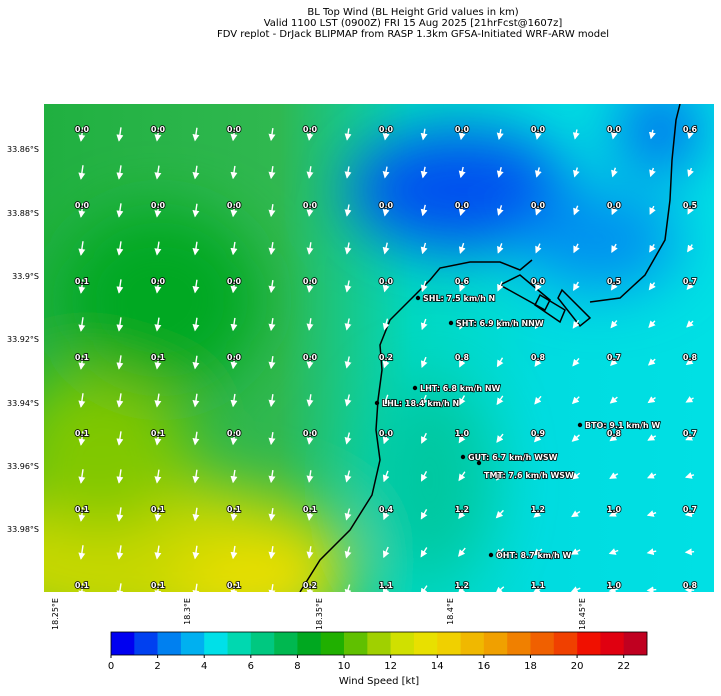 The height and width of the screenshot is (696, 721). What do you see at coordinates (111, 666) in the screenshot?
I see `colorbar-tick-label: 0` at bounding box center [111, 666].